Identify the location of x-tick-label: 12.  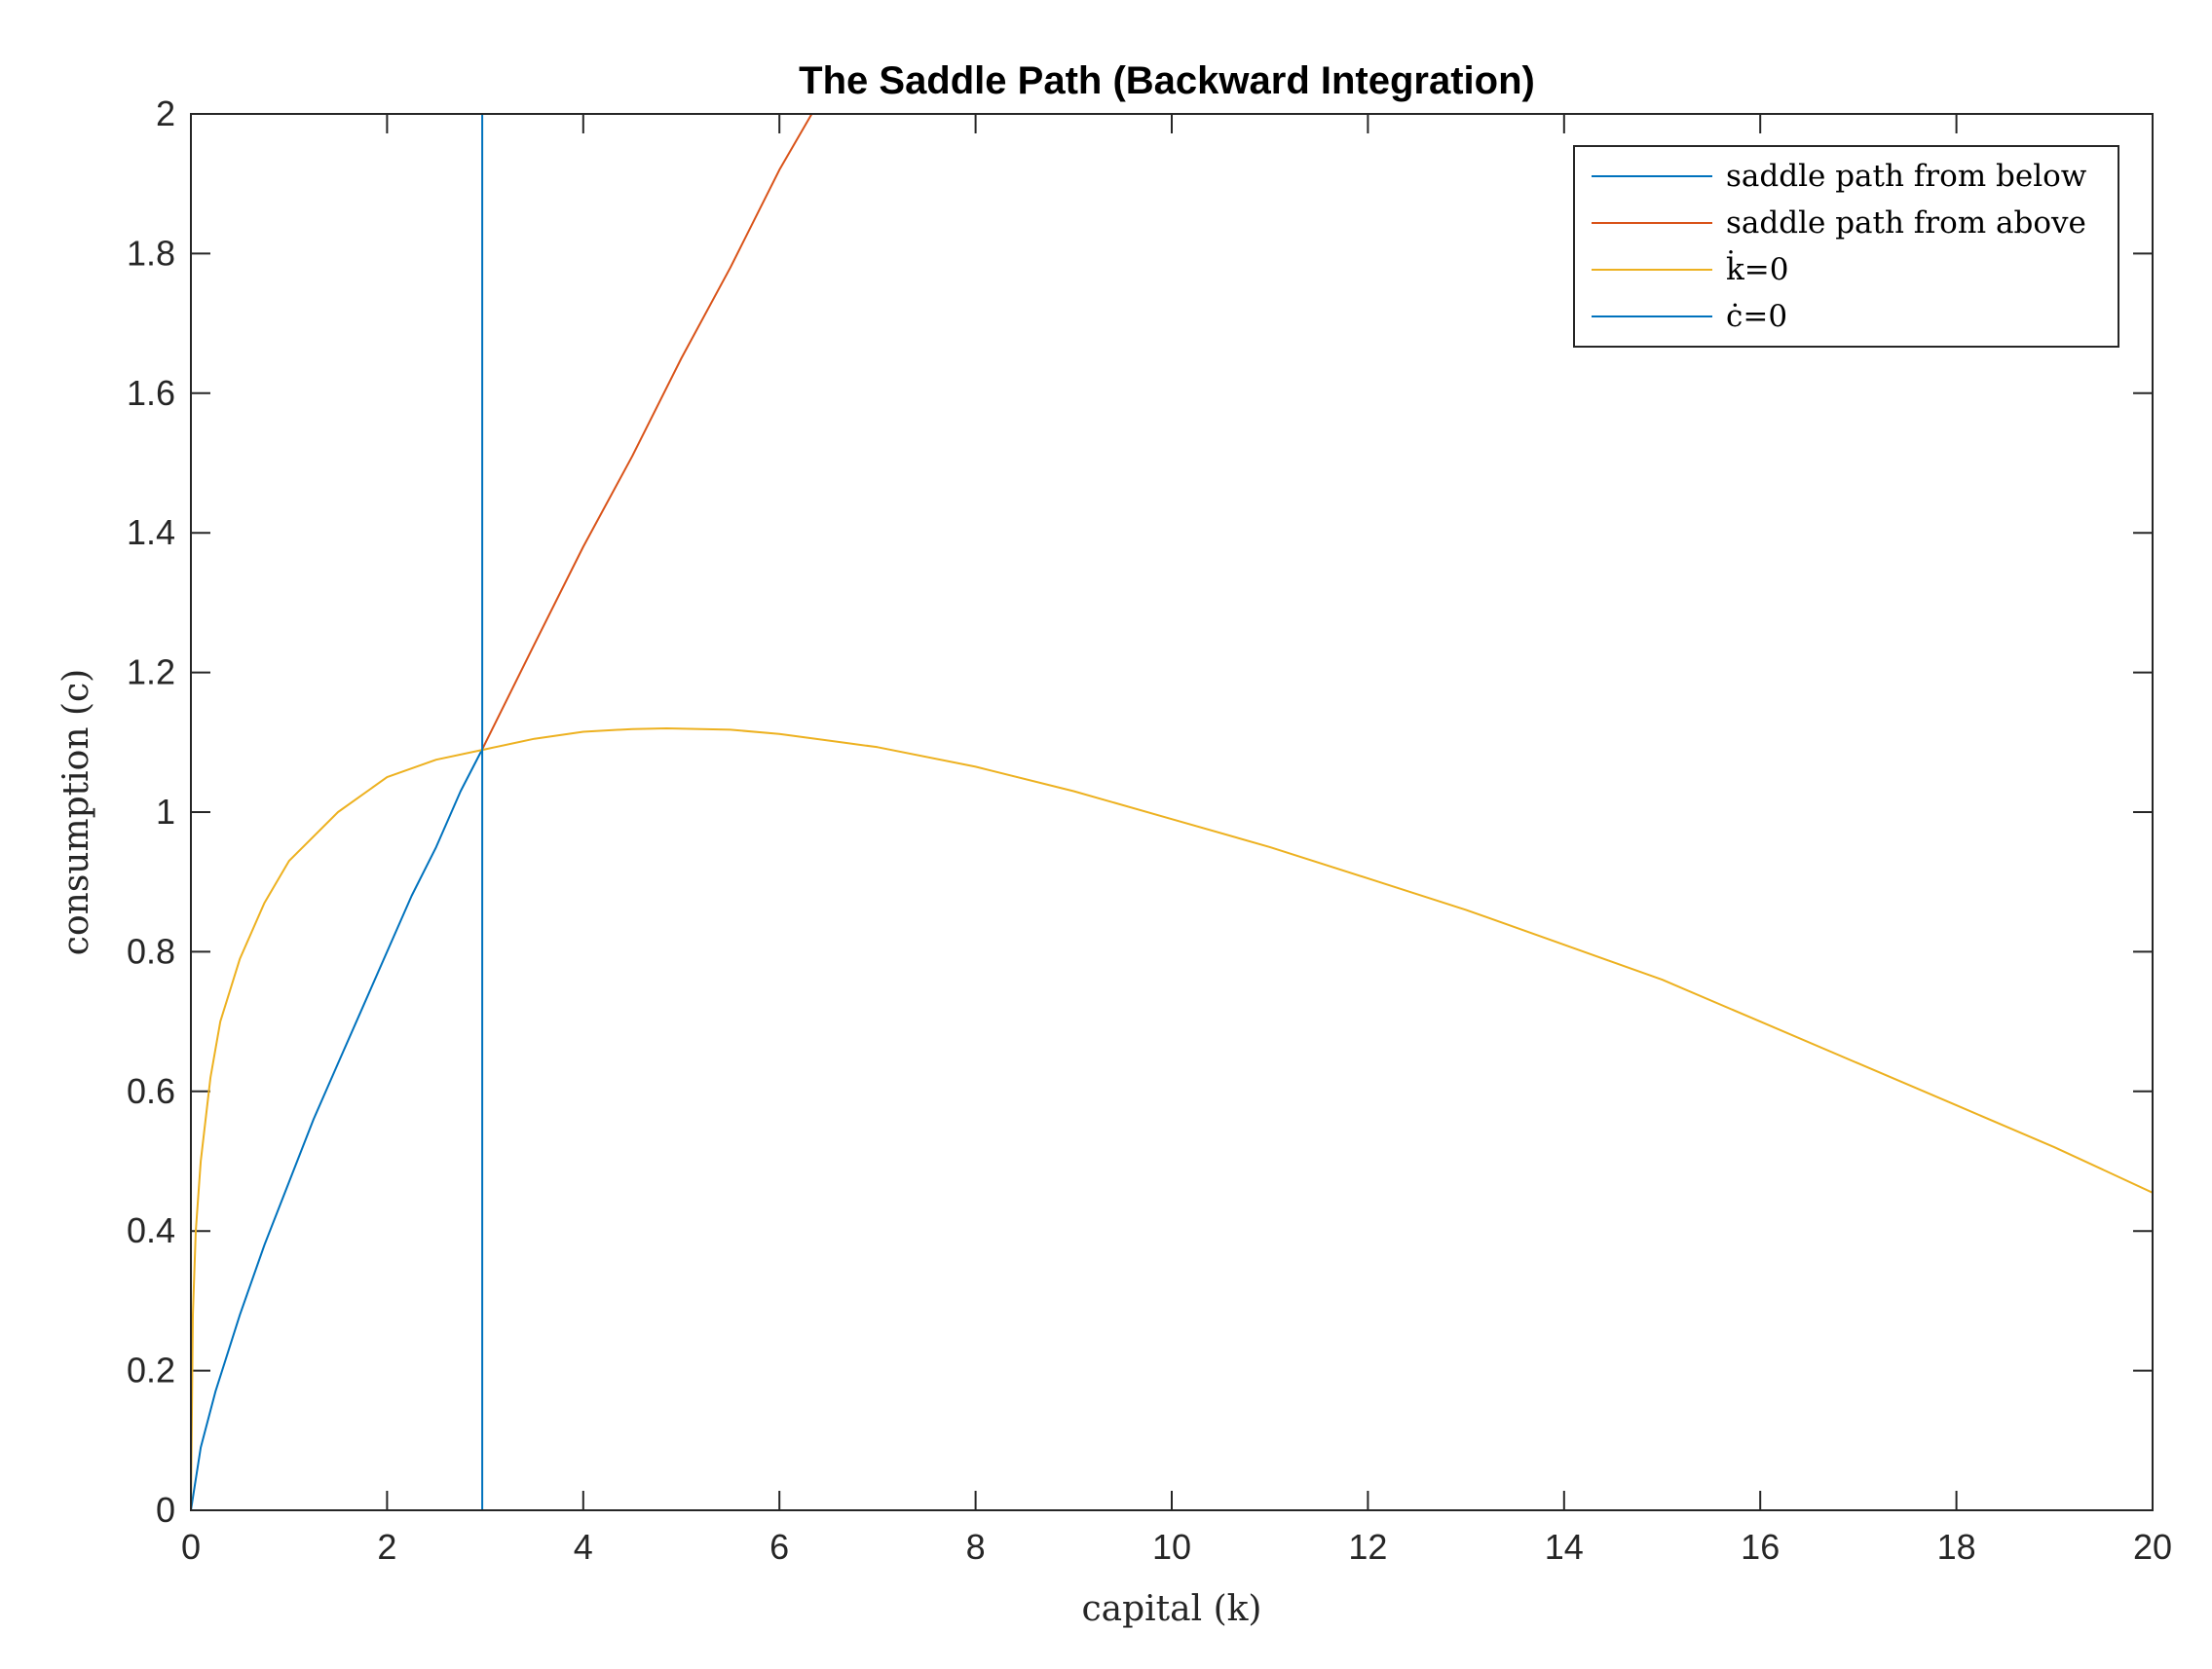
(1367, 1547).